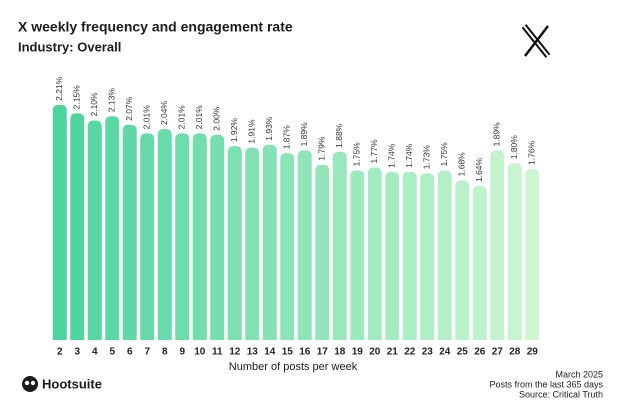 Image resolution: width=620 pixels, height=413 pixels. Describe the element at coordinates (323, 352) in the screenshot. I see `x-tick-label: 17` at that location.